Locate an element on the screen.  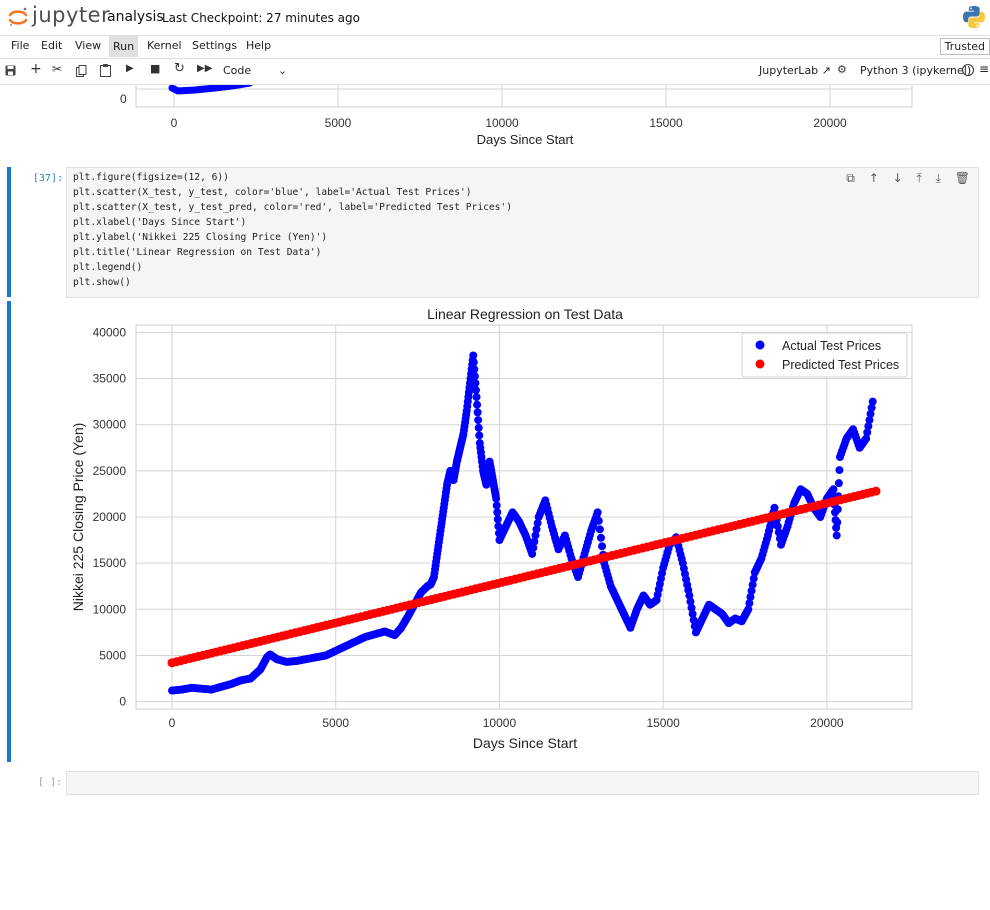
y-tick-label: 0 is located at coordinates (122, 702).